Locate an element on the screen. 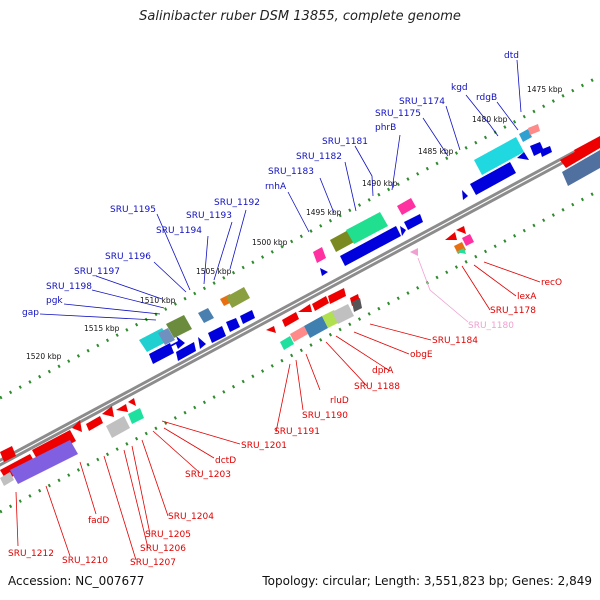 The height and width of the screenshot is (600, 600). kbp-label-1515: 1515 kbp is located at coordinates (102, 328).